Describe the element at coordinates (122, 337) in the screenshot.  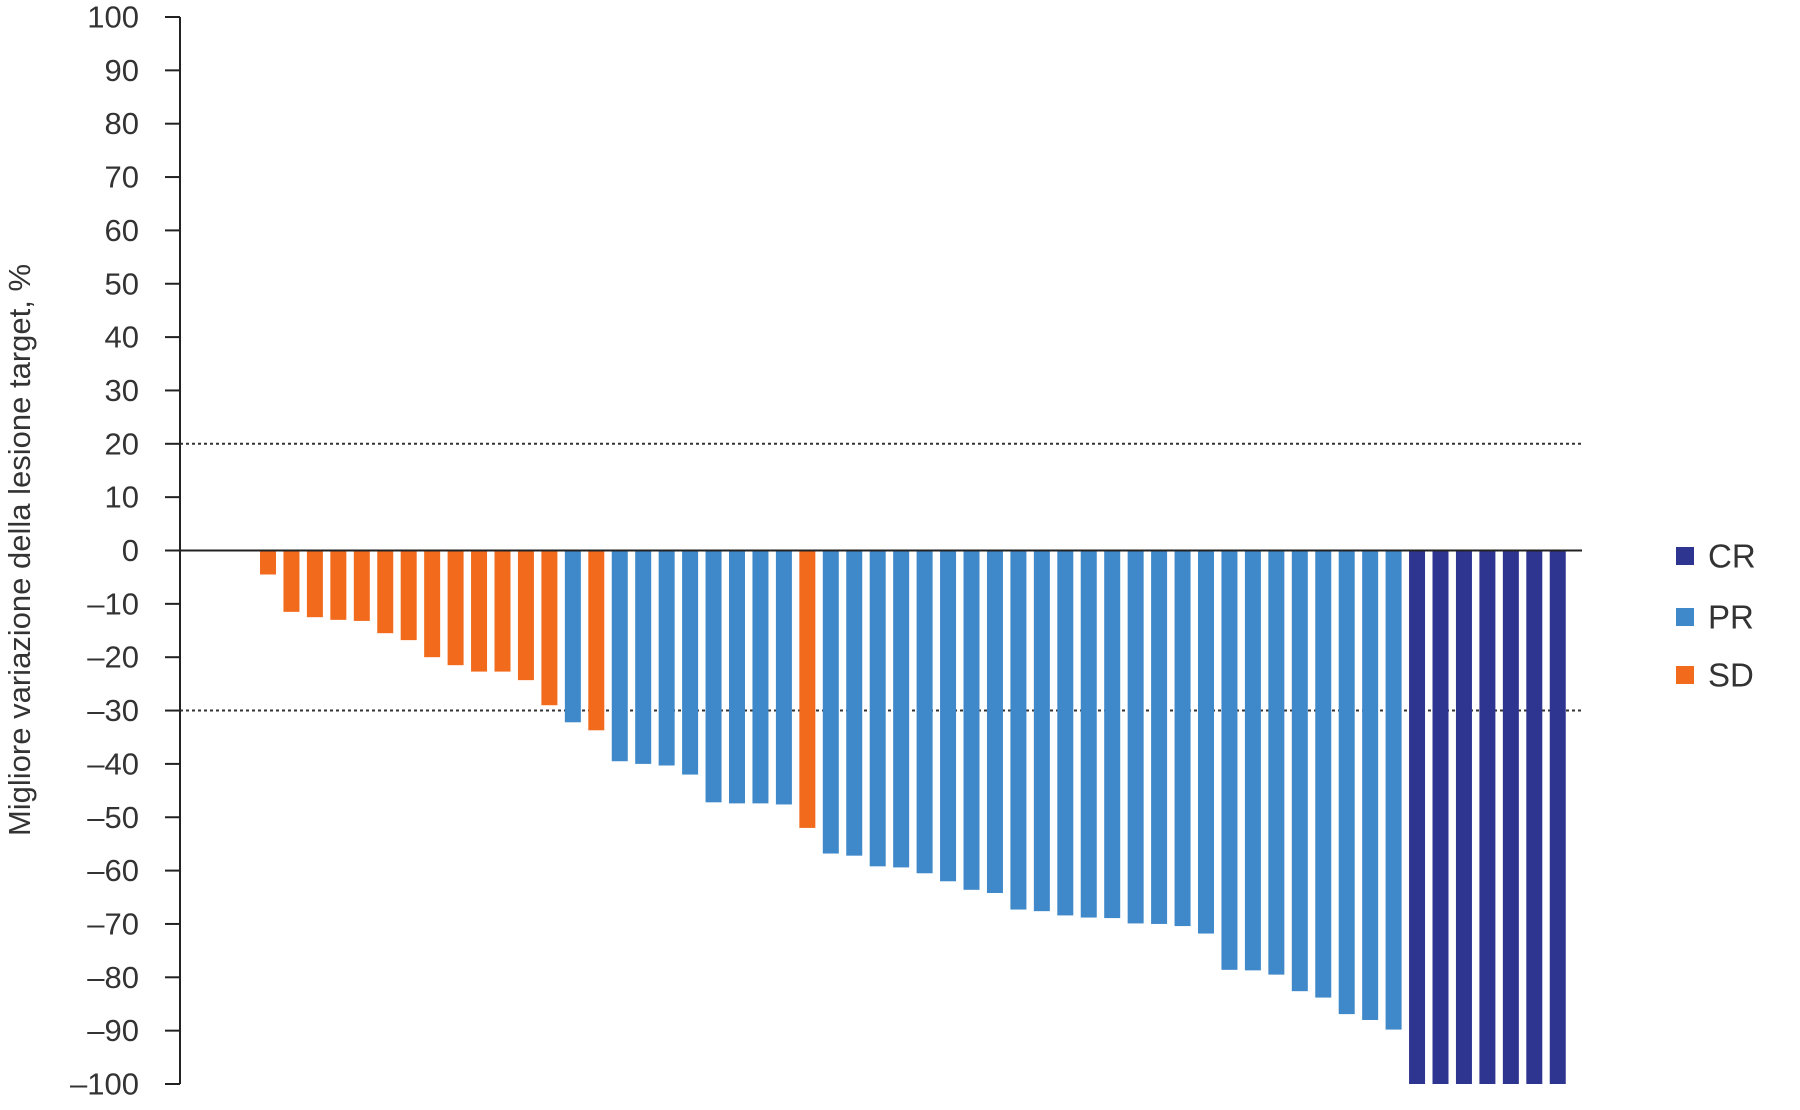
I see `y-tick-label: 40` at that location.